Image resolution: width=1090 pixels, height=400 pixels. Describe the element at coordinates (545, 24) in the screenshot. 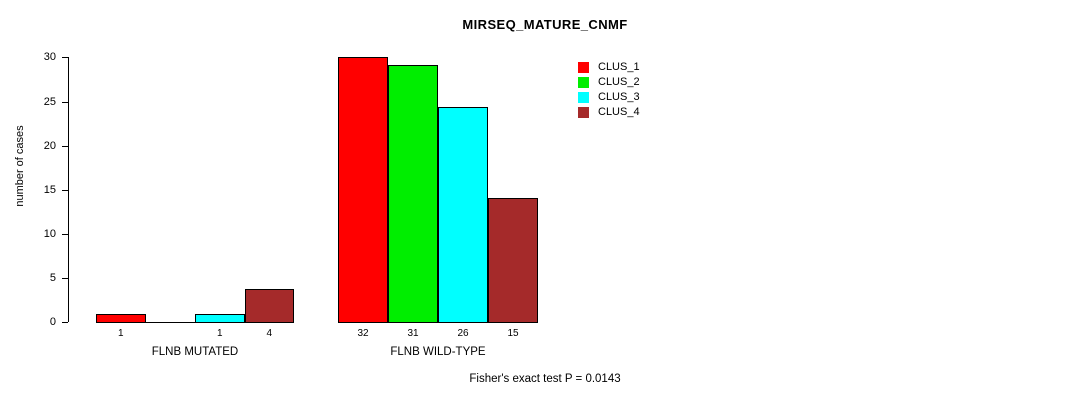

I see `chart-title: MIRSEQ_MATURE_CNMF` at that location.